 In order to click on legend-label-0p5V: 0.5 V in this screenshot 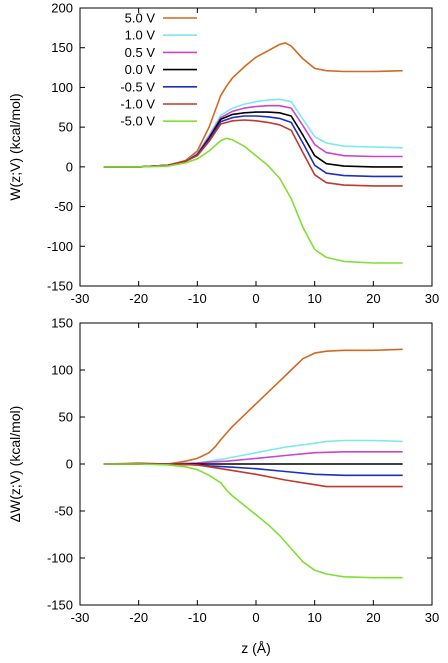, I will do `click(140, 52)`.